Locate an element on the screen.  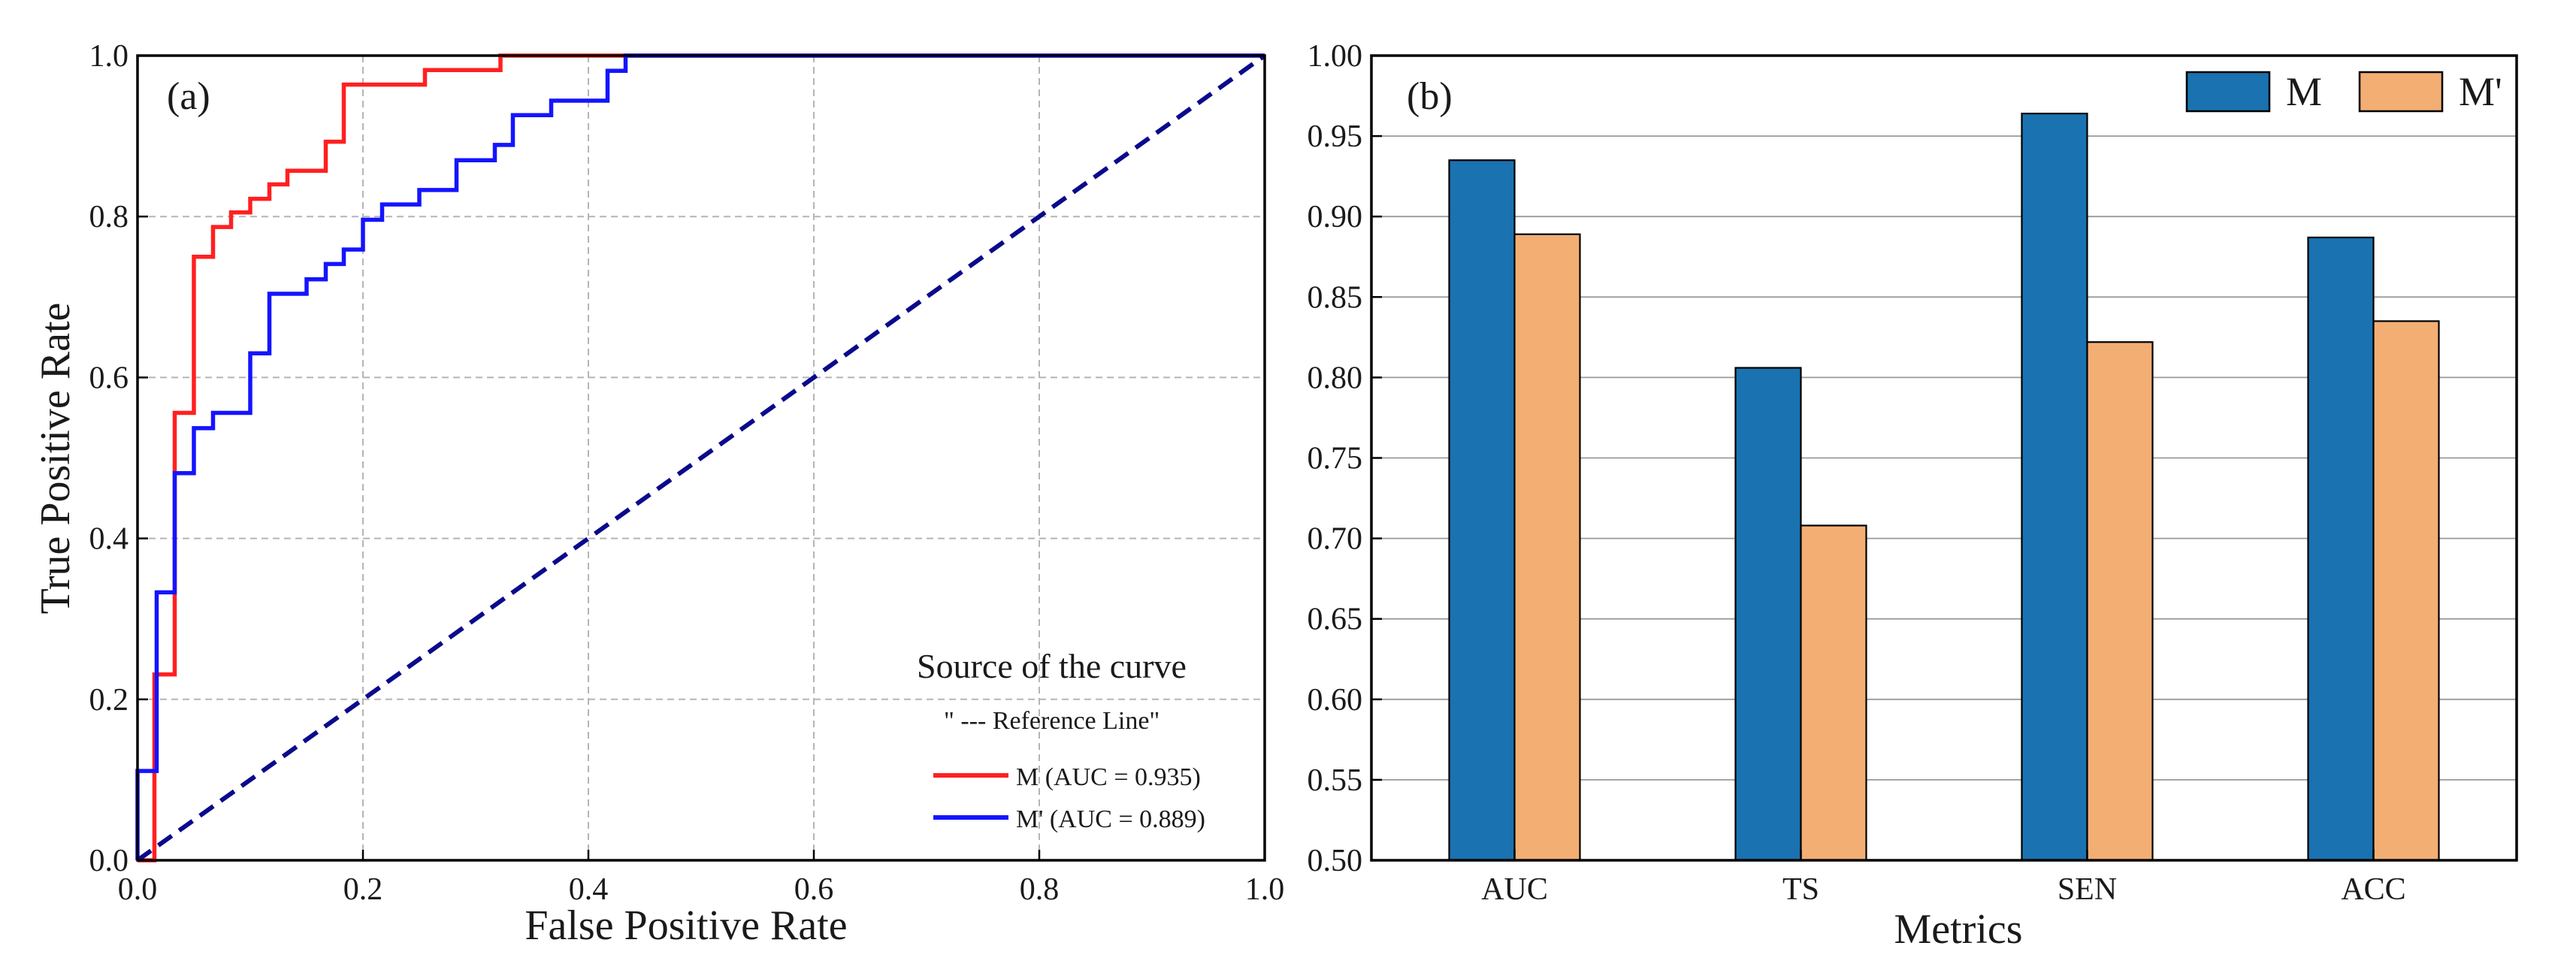
bar-legend-label-m: M is located at coordinates (2304, 91).